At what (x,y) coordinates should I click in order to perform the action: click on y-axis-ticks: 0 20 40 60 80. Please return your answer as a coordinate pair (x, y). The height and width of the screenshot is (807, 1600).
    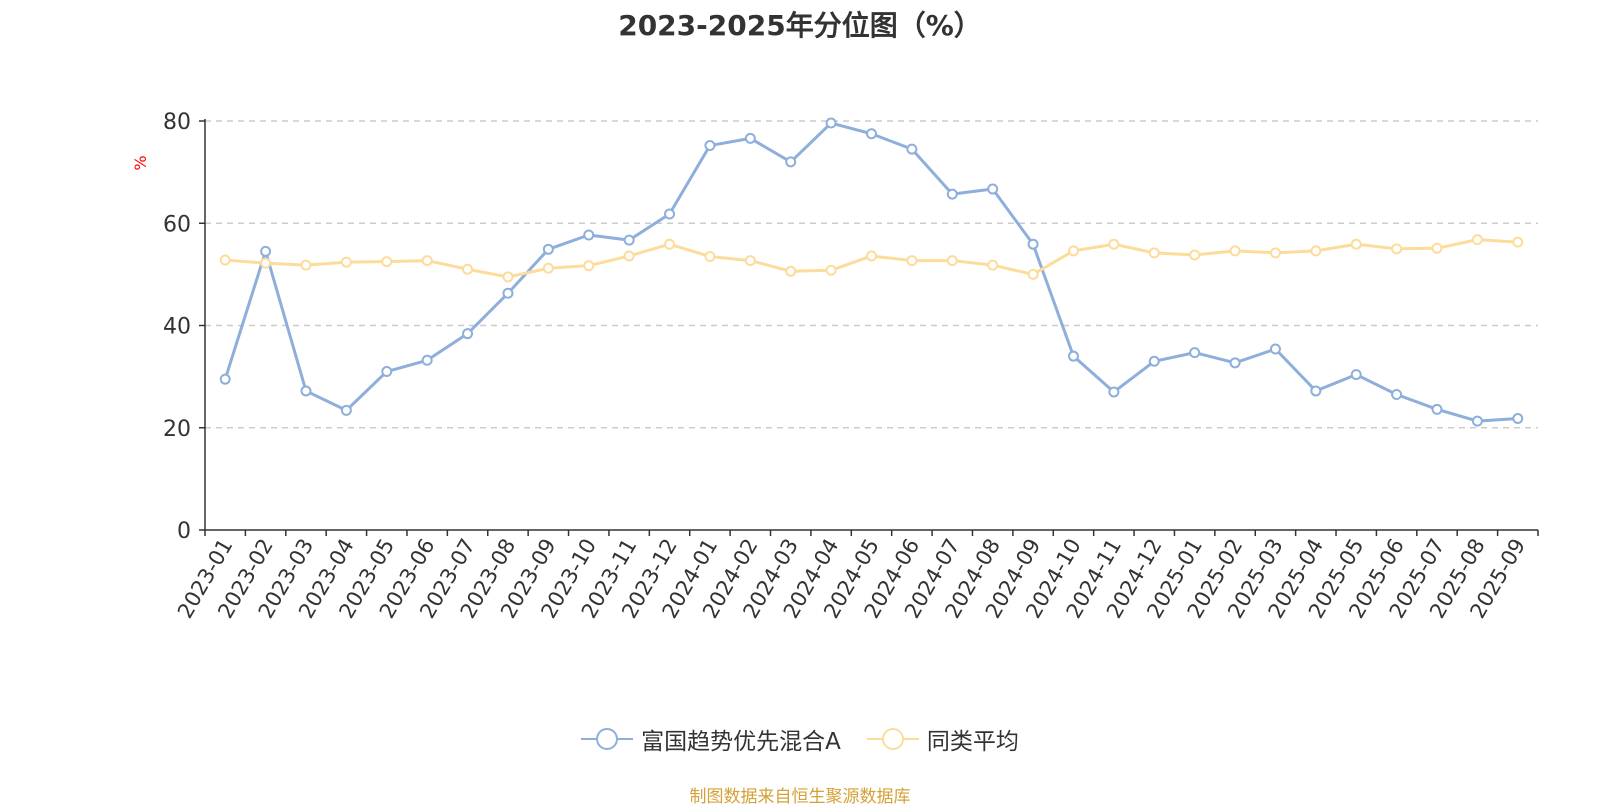
    Looking at the image, I should click on (184, 327).